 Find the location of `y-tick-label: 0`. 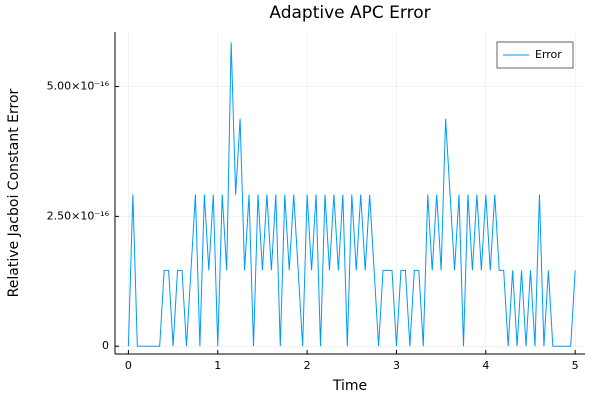

y-tick-label: 0 is located at coordinates (105, 345).